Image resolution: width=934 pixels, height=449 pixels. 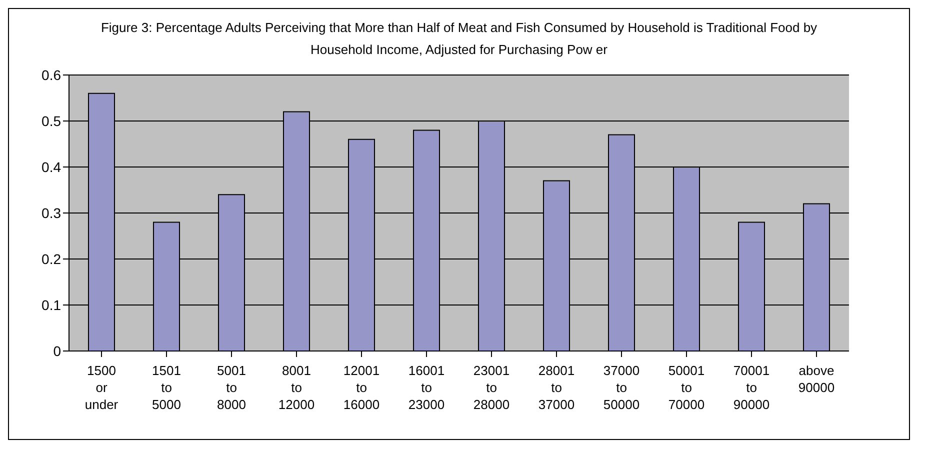 What do you see at coordinates (296, 387) in the screenshot?
I see `x-tick-label: 8001 to 12000` at bounding box center [296, 387].